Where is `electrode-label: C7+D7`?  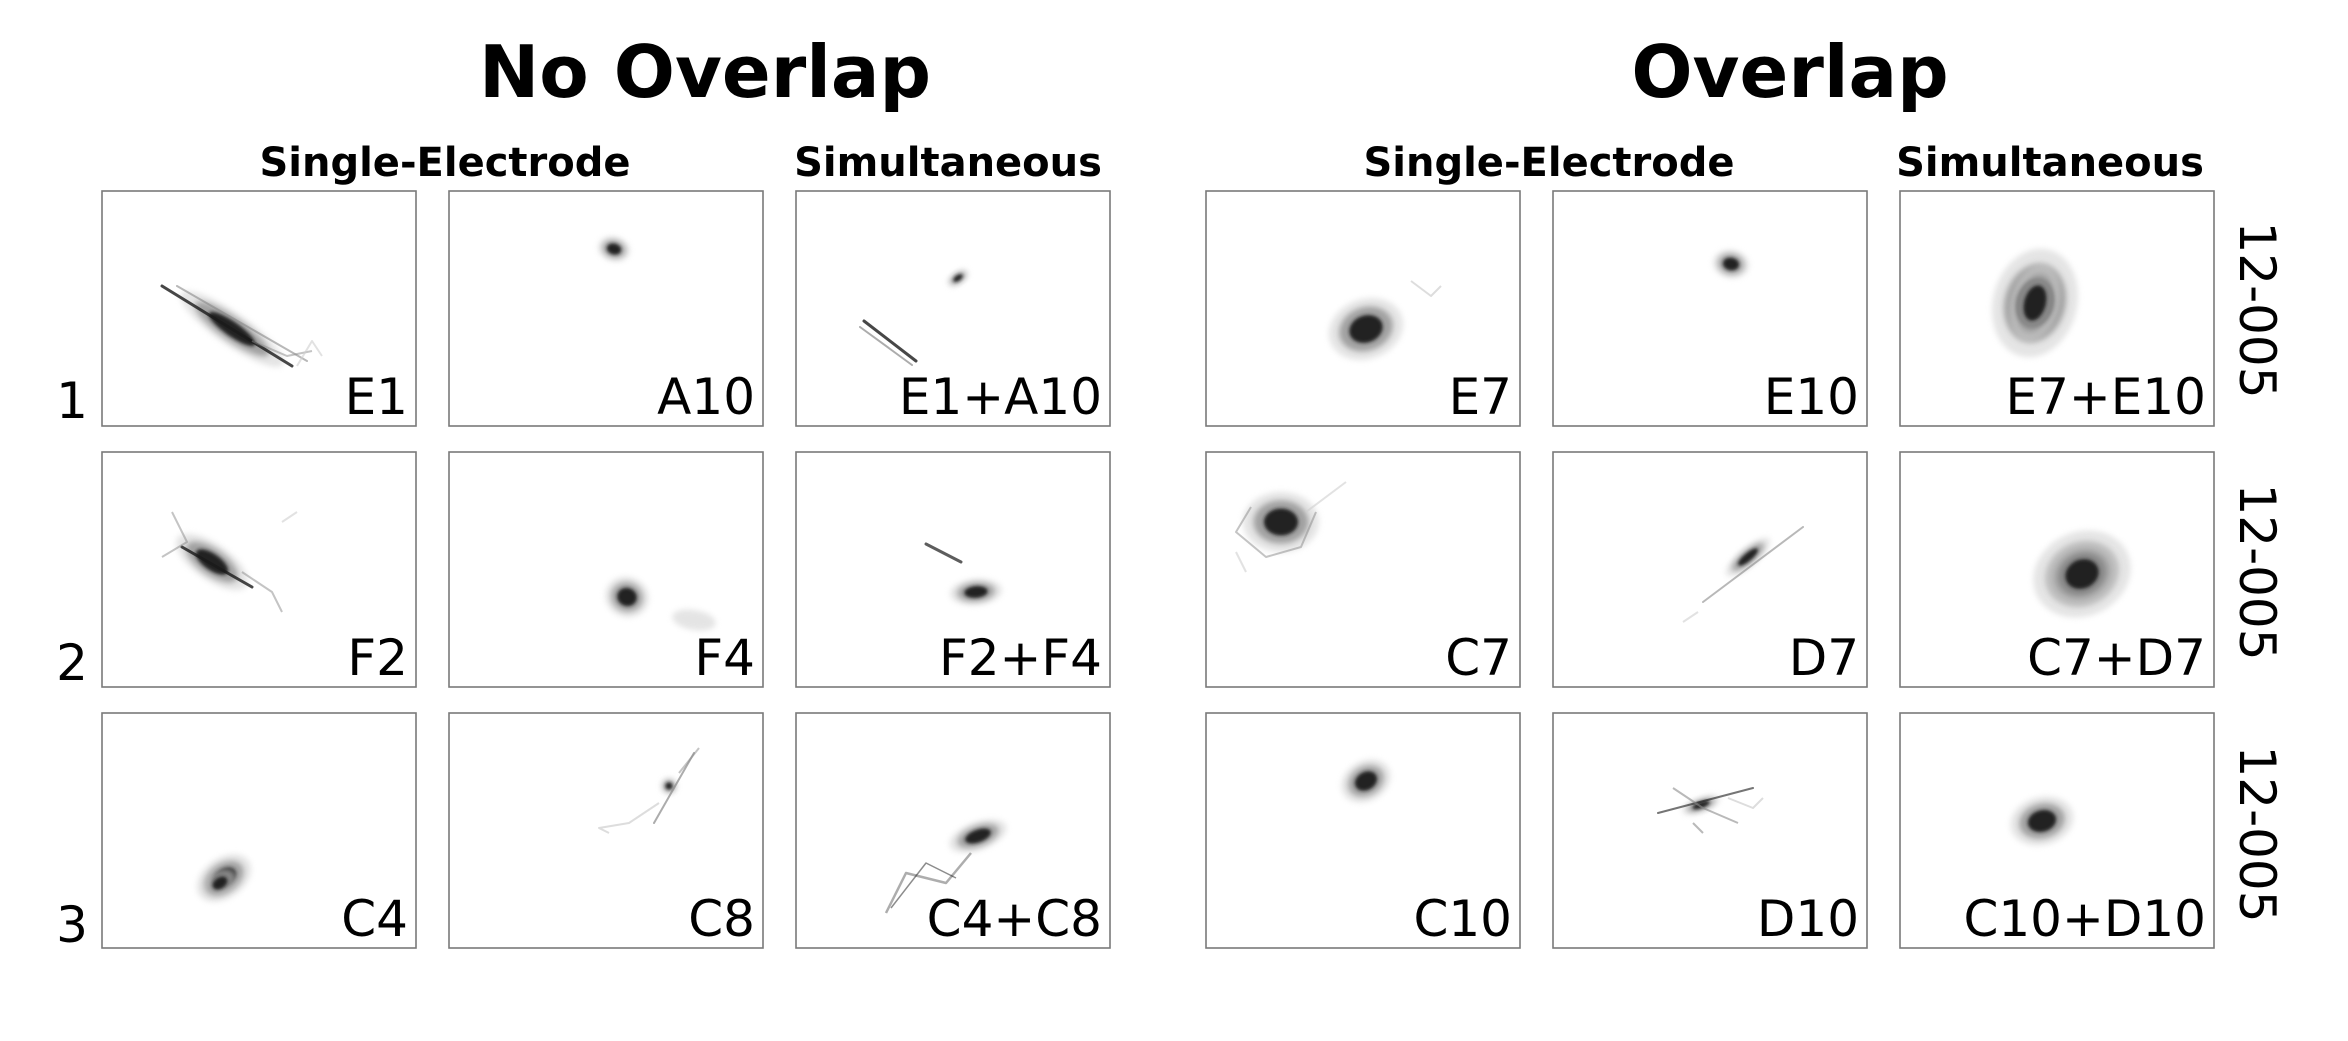
electrode-label: C7+D7 is located at coordinates (2116, 658).